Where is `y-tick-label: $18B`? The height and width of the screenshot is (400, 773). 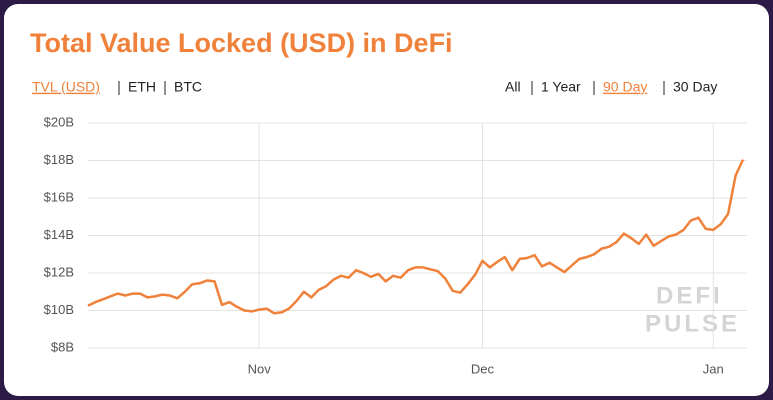
y-tick-label: $18B is located at coordinates (59, 159).